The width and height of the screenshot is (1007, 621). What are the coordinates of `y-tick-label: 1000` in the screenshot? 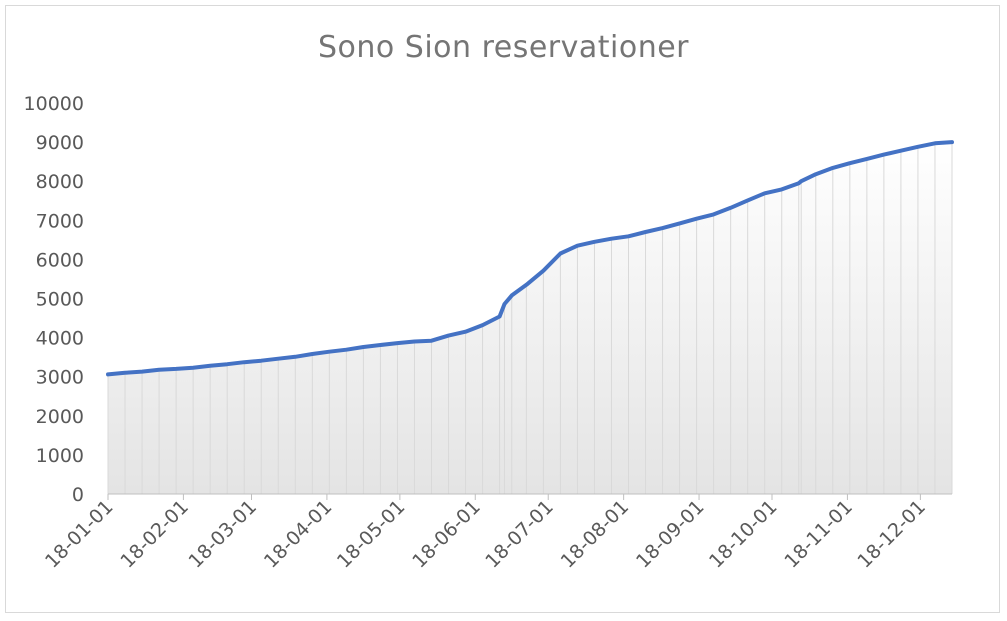 It's located at (60, 456).